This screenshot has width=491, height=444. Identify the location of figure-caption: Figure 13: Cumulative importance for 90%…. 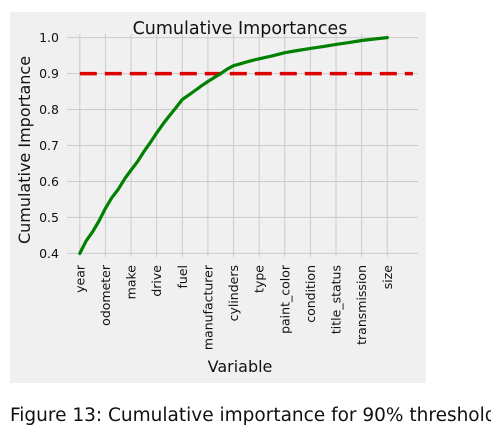
(250, 415).